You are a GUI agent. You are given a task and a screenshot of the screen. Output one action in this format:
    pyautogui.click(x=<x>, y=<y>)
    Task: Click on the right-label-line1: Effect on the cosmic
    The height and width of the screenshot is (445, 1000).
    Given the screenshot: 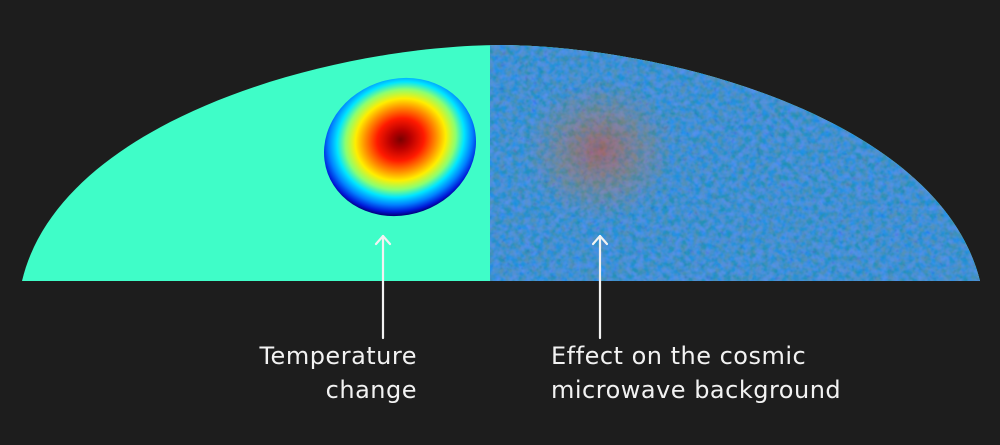 What is the action you would take?
    pyautogui.click(x=679, y=356)
    